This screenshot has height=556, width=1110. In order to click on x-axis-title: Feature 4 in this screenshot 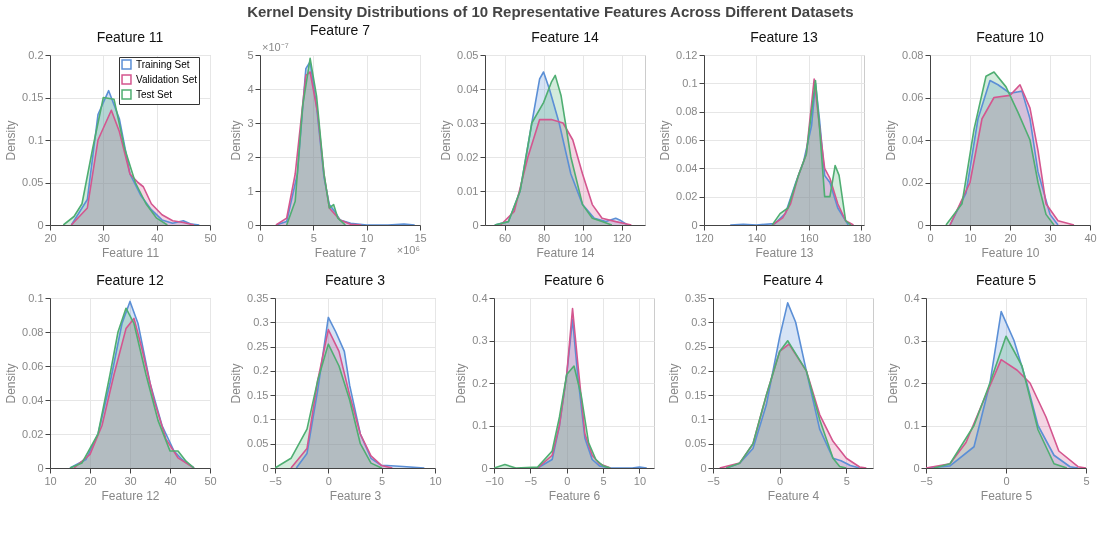, I will do `click(793, 495)`.